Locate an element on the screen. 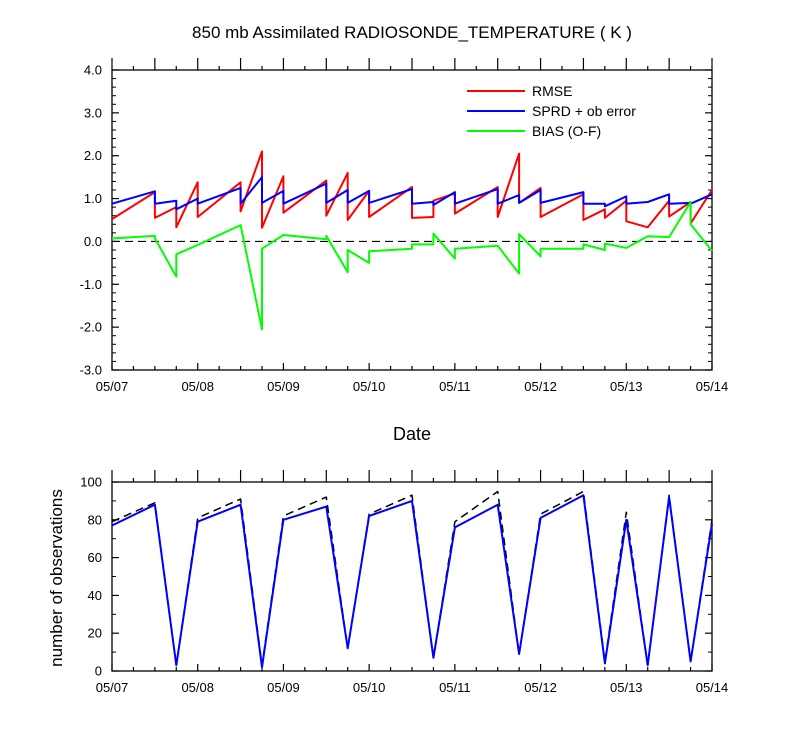  y-tick-label: -2.0 is located at coordinates (91, 327).